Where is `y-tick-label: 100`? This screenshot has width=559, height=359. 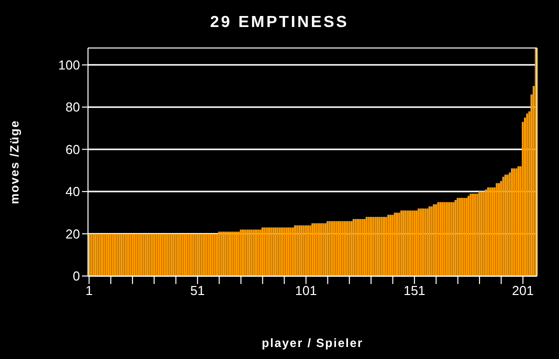 y-tick-label: 100 is located at coordinates (69, 65).